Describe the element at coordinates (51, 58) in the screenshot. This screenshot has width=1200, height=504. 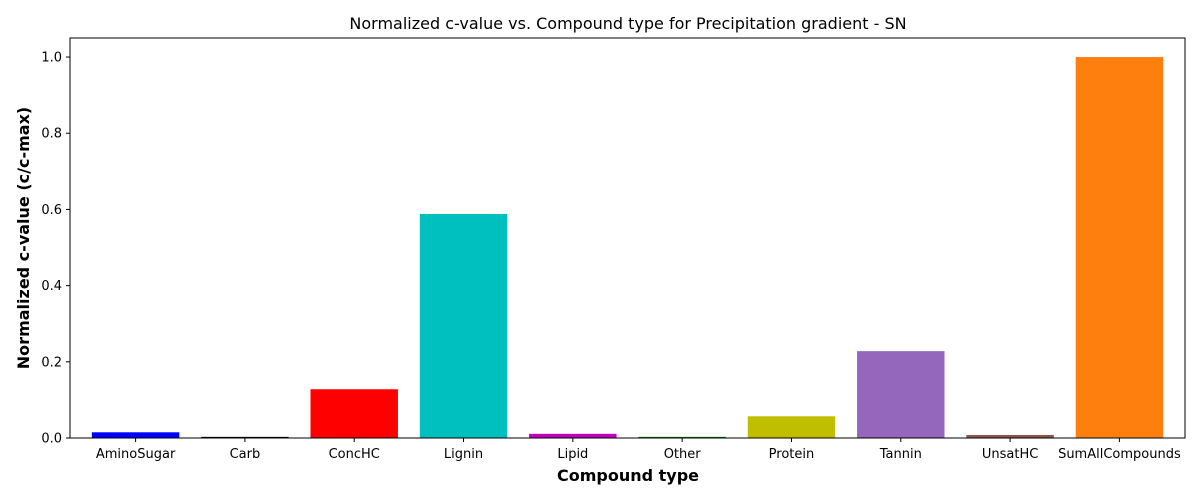
I see `y-tick-label: 1.0` at that location.